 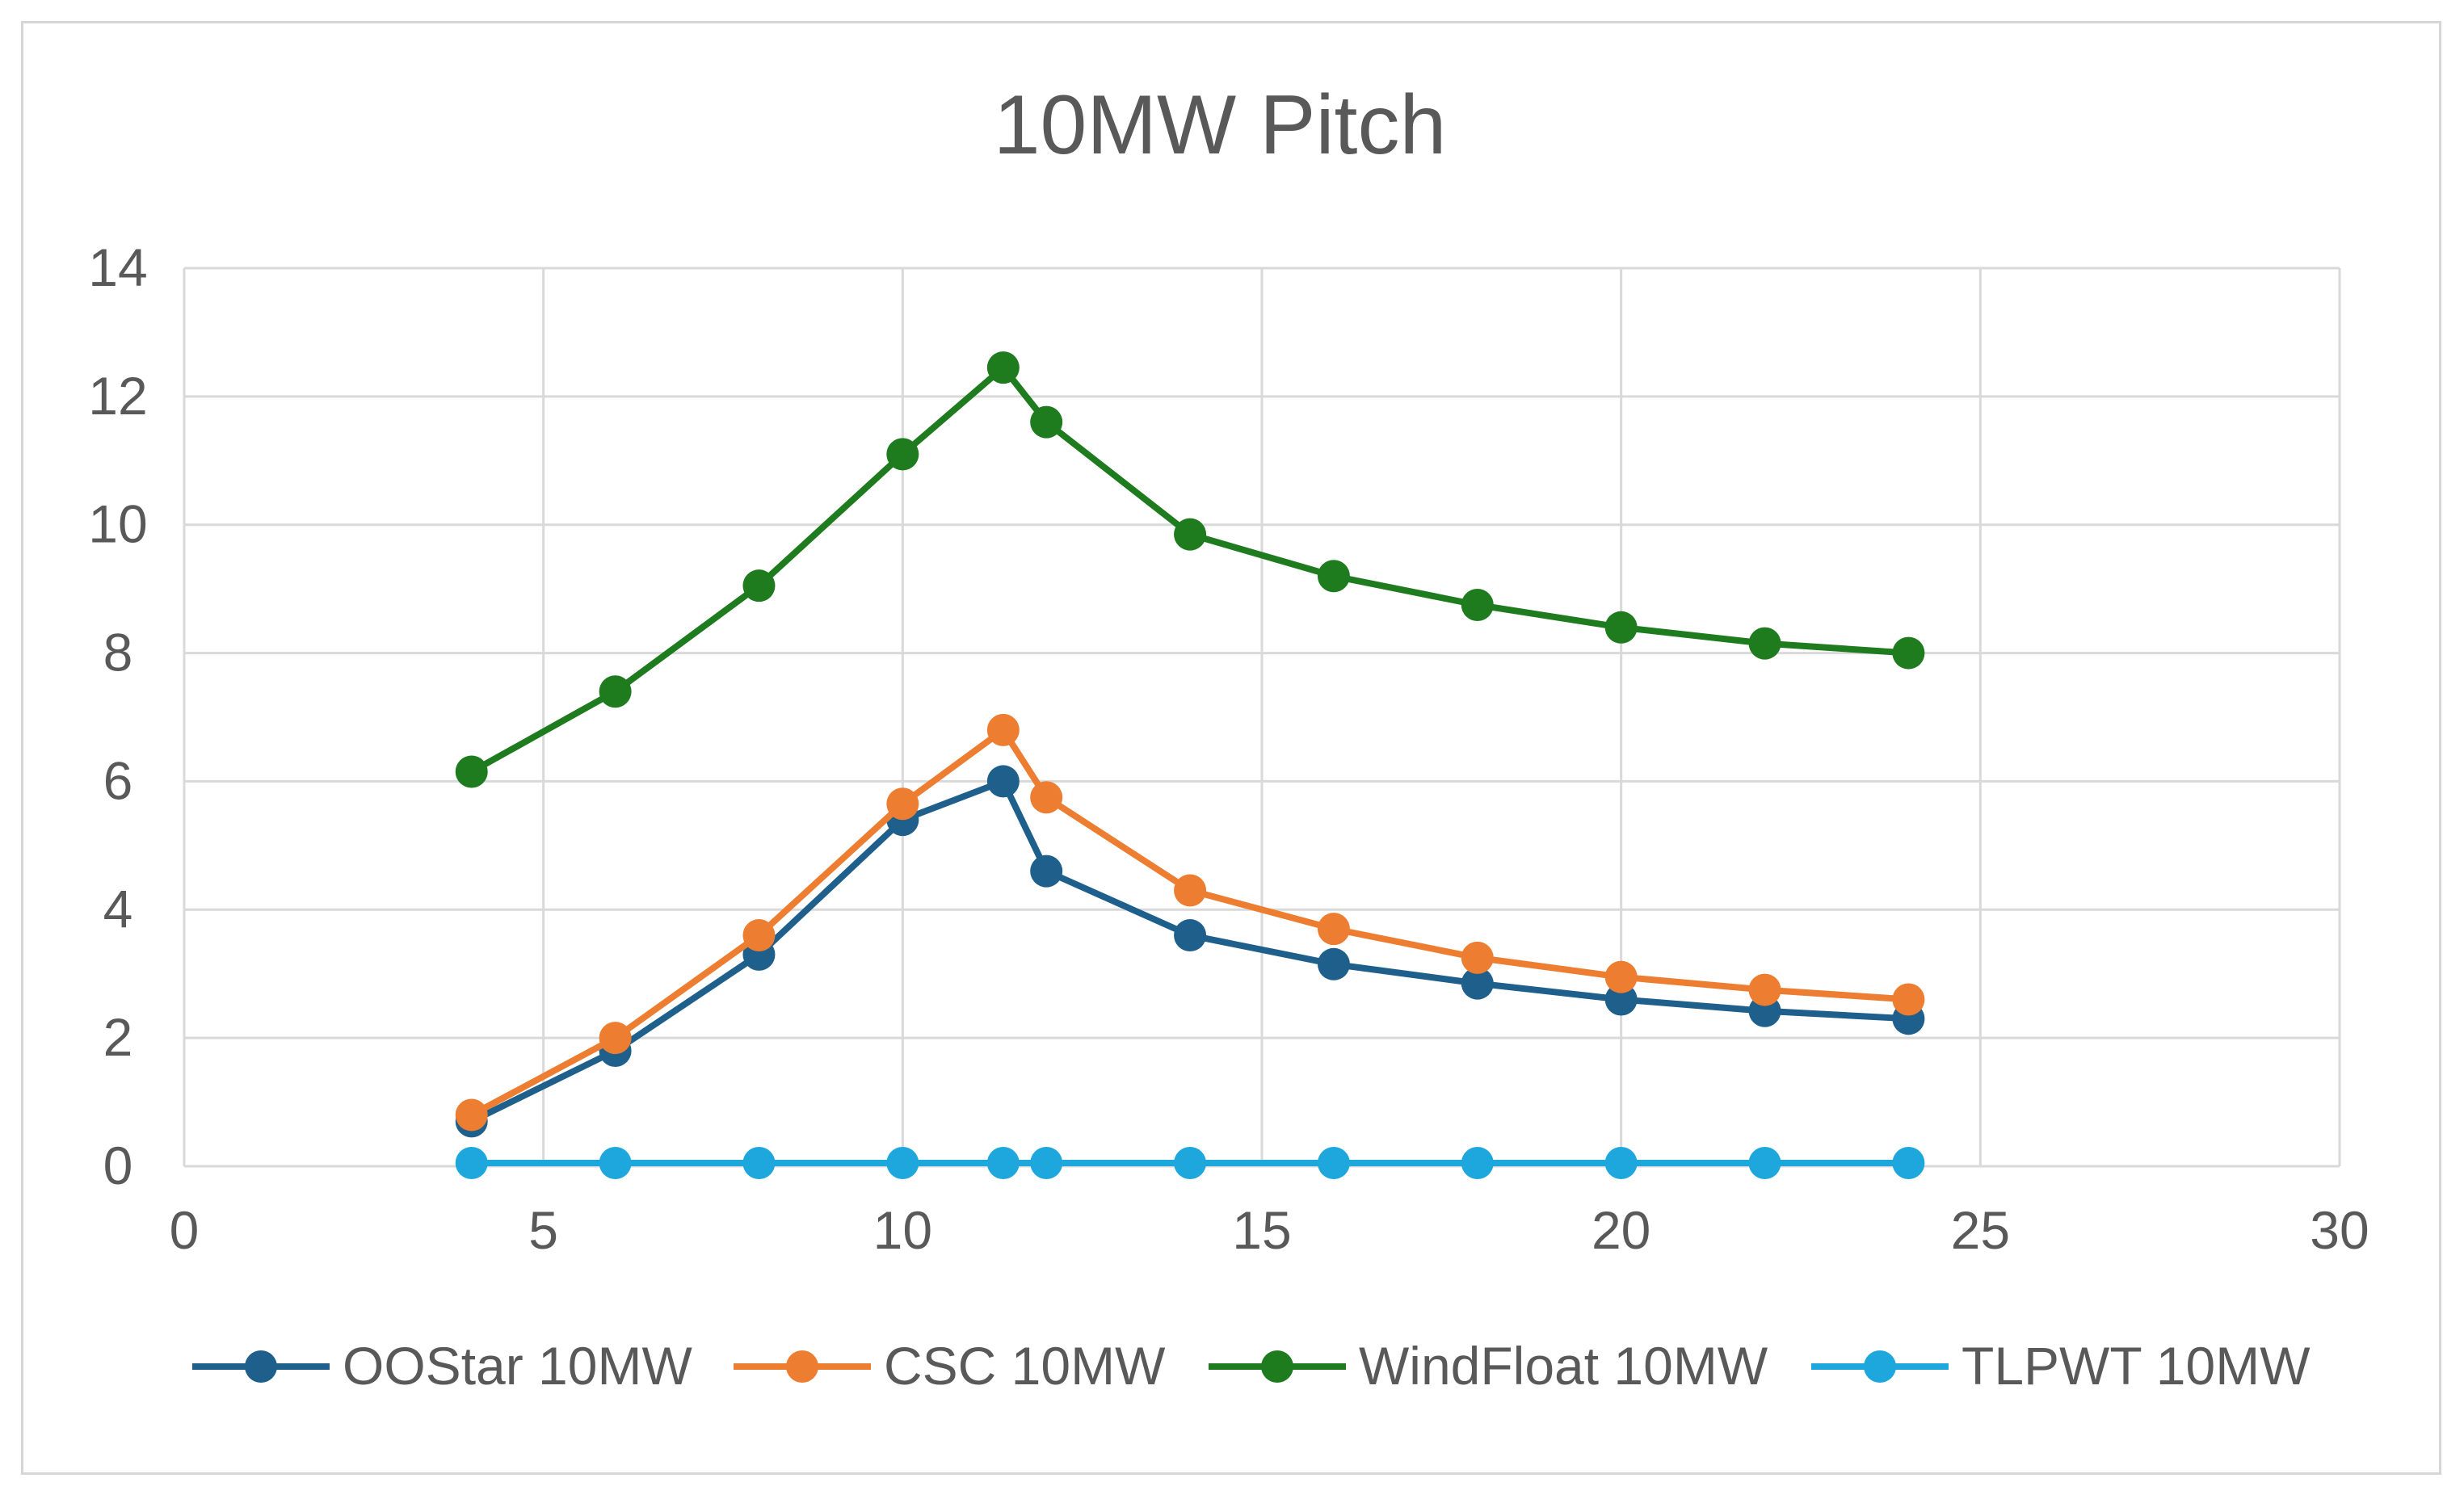 I want to click on y-tick-label: 8, so click(x=118, y=652).